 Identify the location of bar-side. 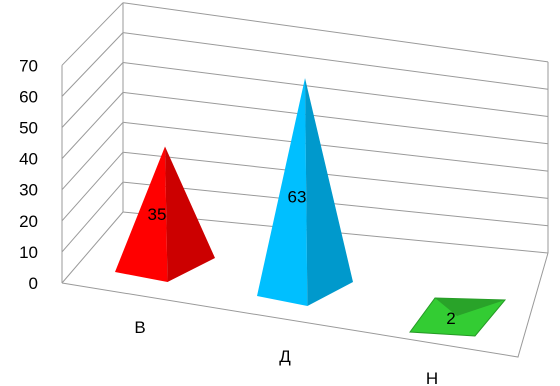
(470, 307).